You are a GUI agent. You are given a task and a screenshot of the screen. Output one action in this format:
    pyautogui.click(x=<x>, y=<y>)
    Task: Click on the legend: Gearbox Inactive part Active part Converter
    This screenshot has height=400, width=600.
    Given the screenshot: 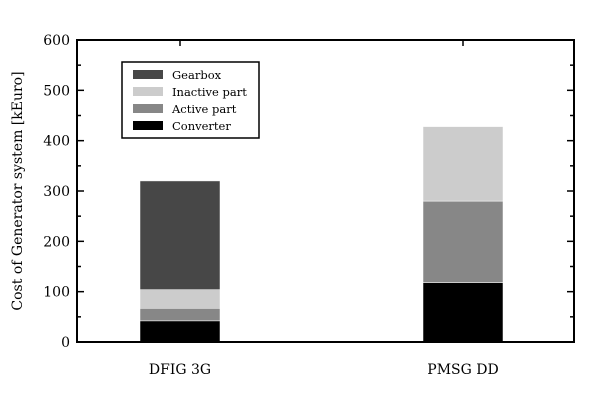 What is the action you would take?
    pyautogui.click(x=190, y=100)
    